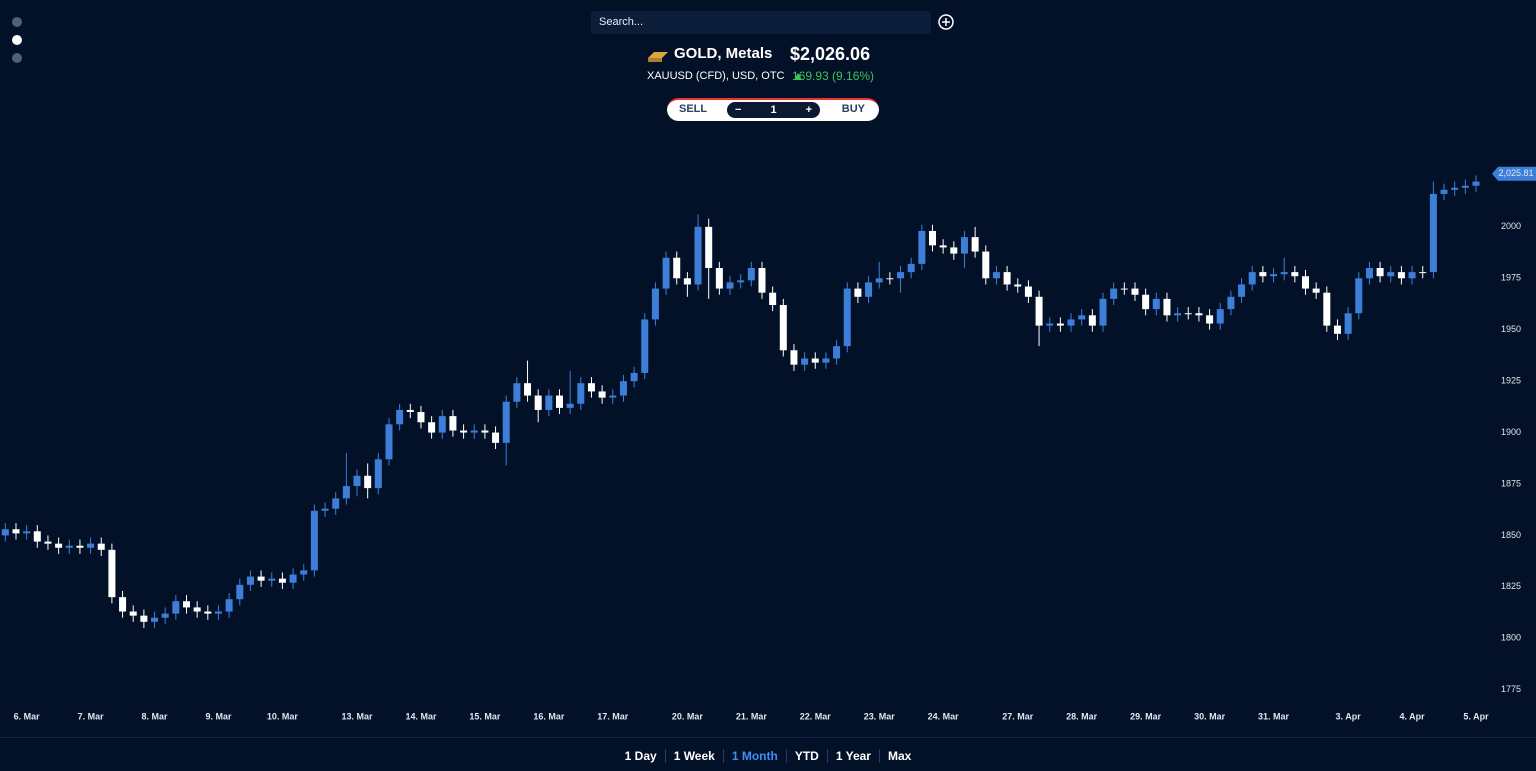  I want to click on x-tick-label: 31. Mar, so click(1274, 716).